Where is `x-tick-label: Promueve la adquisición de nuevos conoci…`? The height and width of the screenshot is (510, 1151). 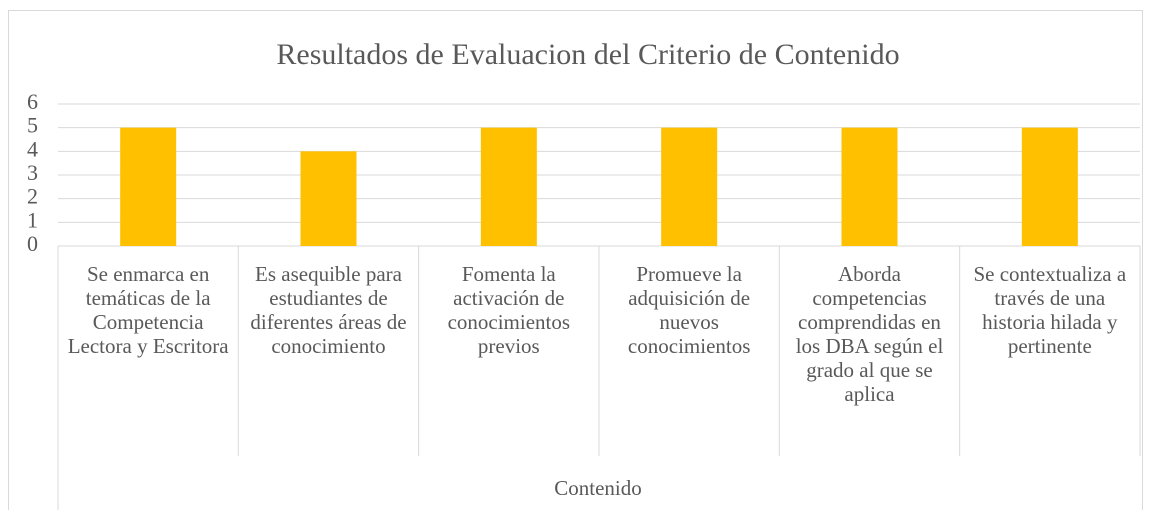 x-tick-label: Promueve la adquisición de nuevos conoci… is located at coordinates (689, 310).